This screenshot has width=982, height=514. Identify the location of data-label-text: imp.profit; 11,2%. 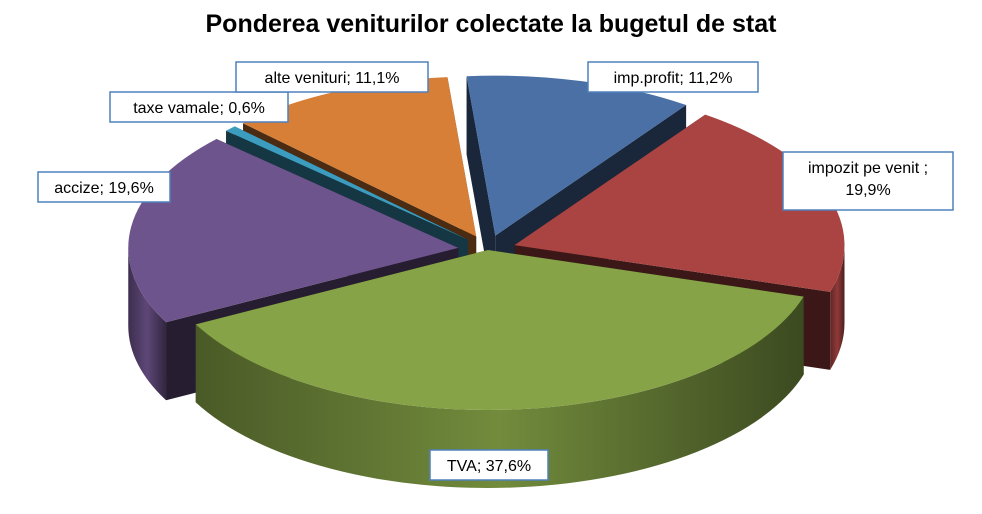
(673, 78).